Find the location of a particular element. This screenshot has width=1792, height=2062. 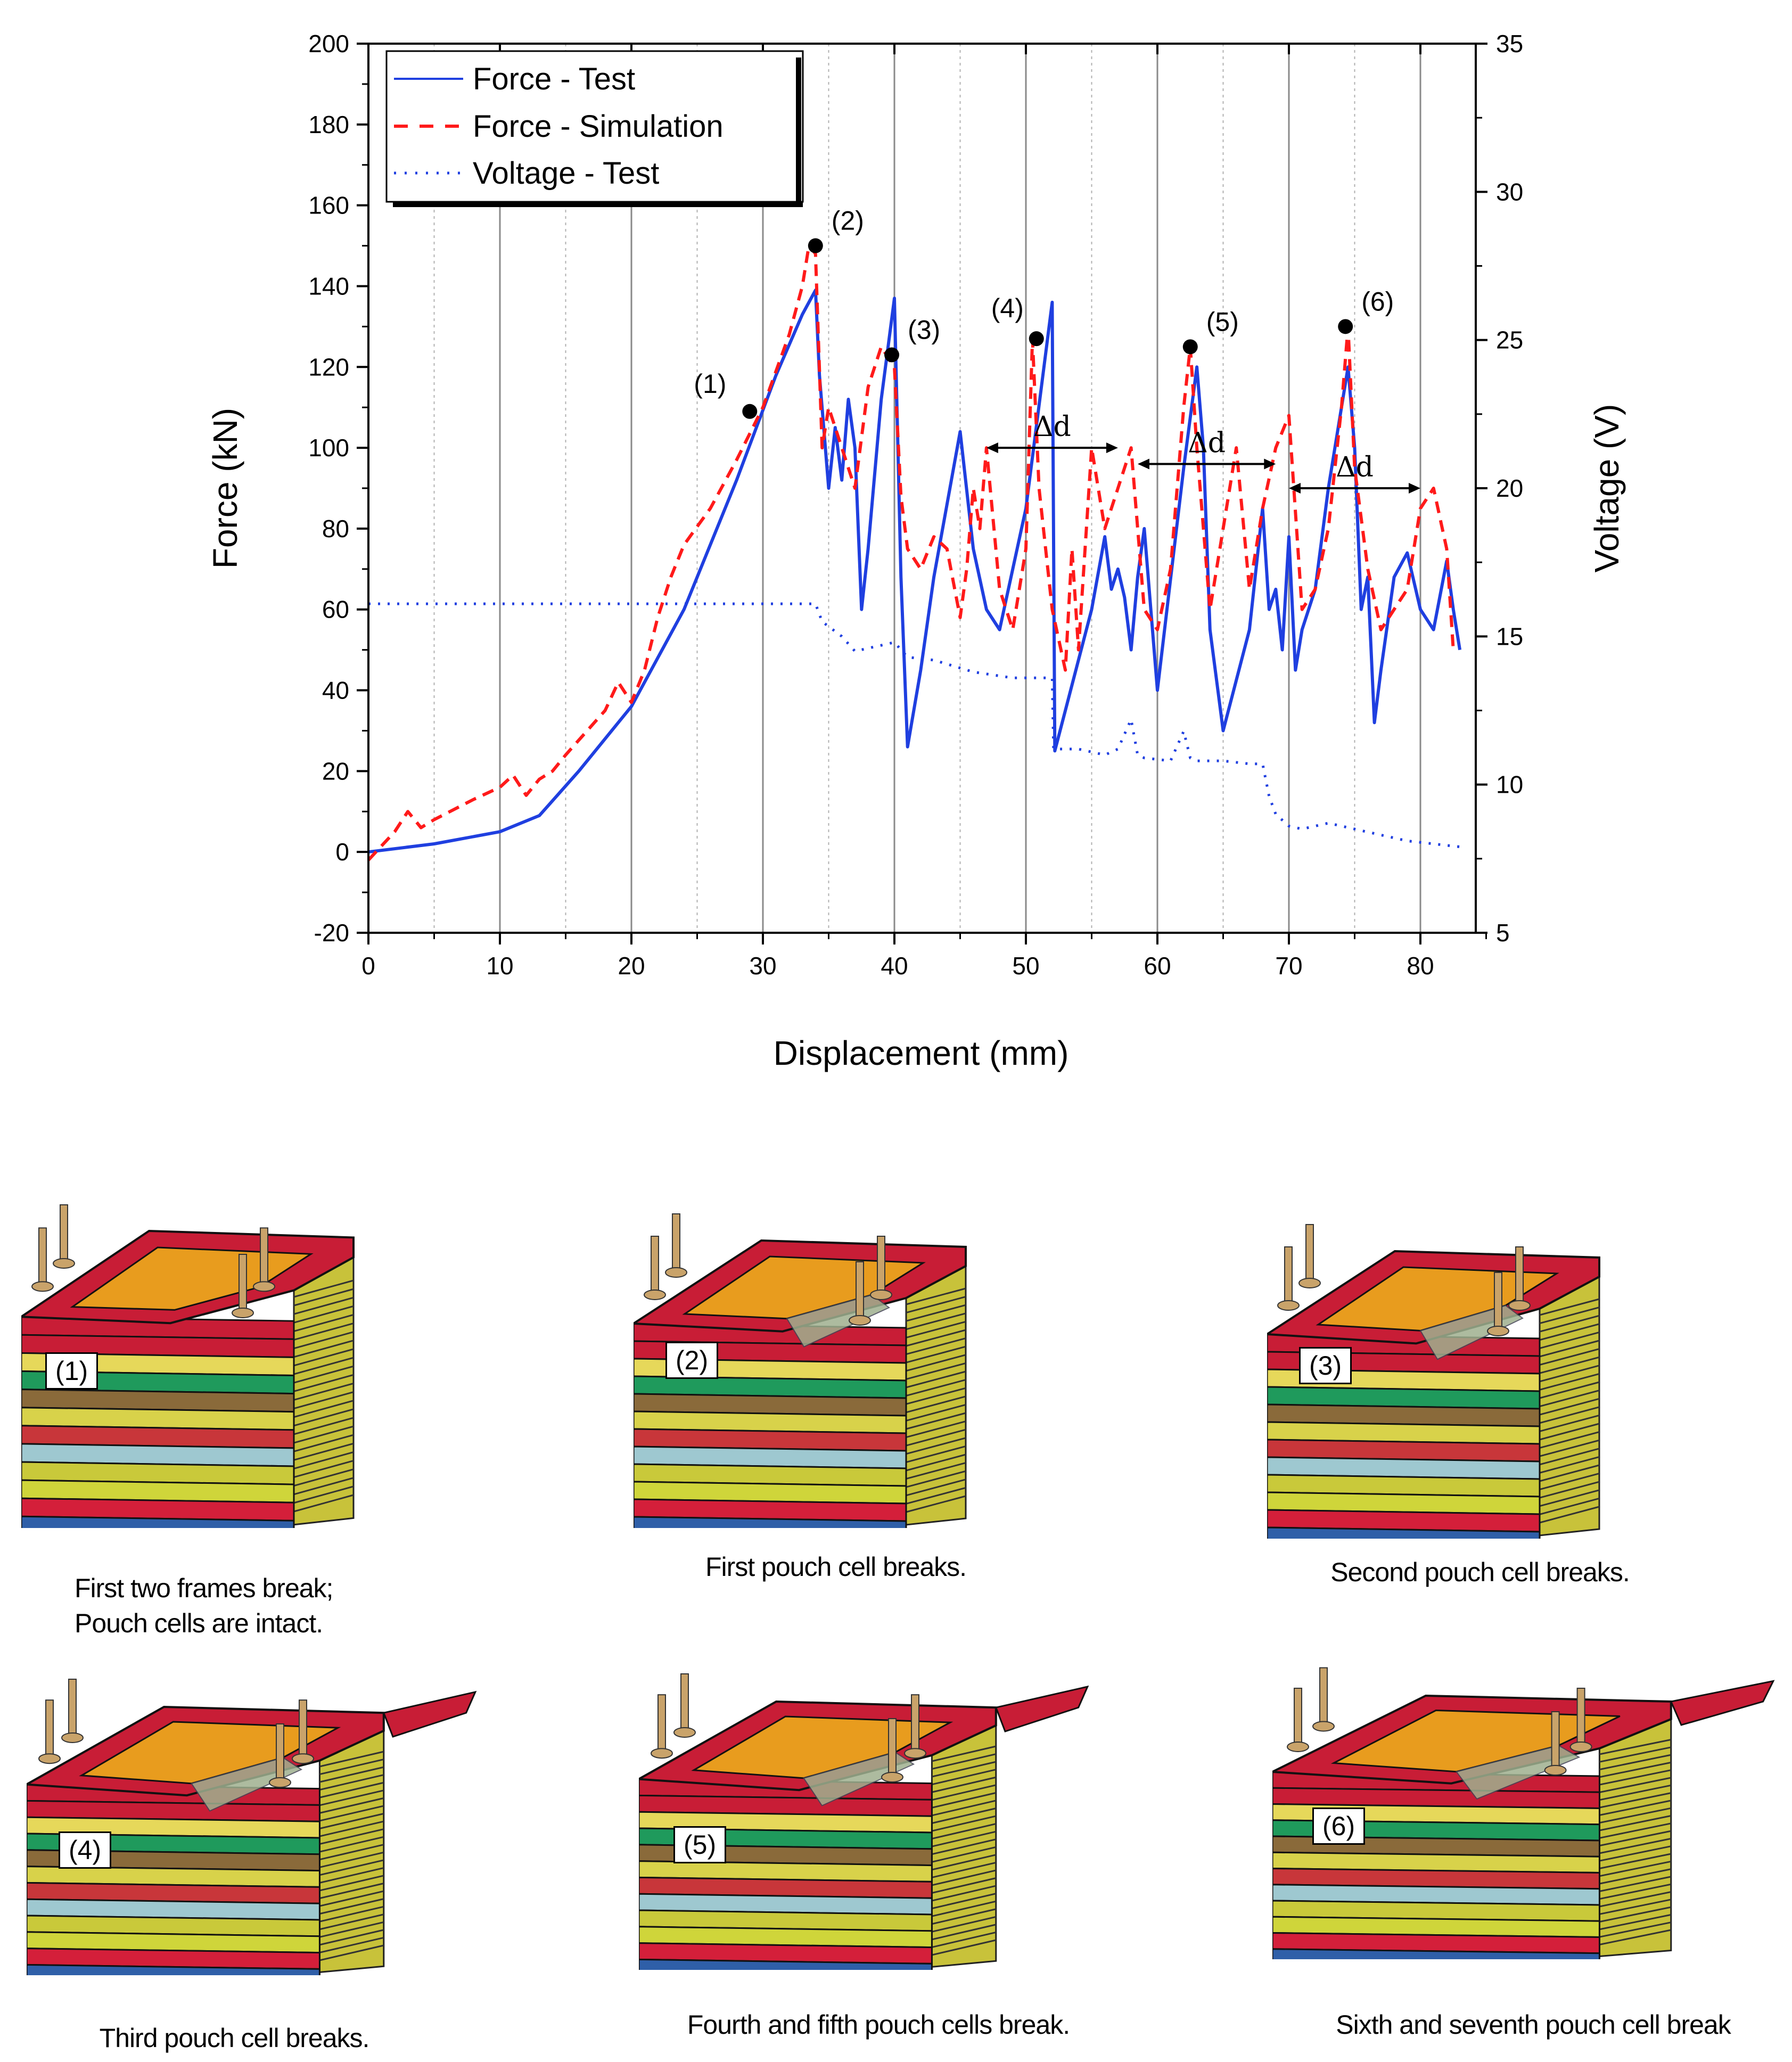

x-tick-label-10: 10 is located at coordinates (499, 966).